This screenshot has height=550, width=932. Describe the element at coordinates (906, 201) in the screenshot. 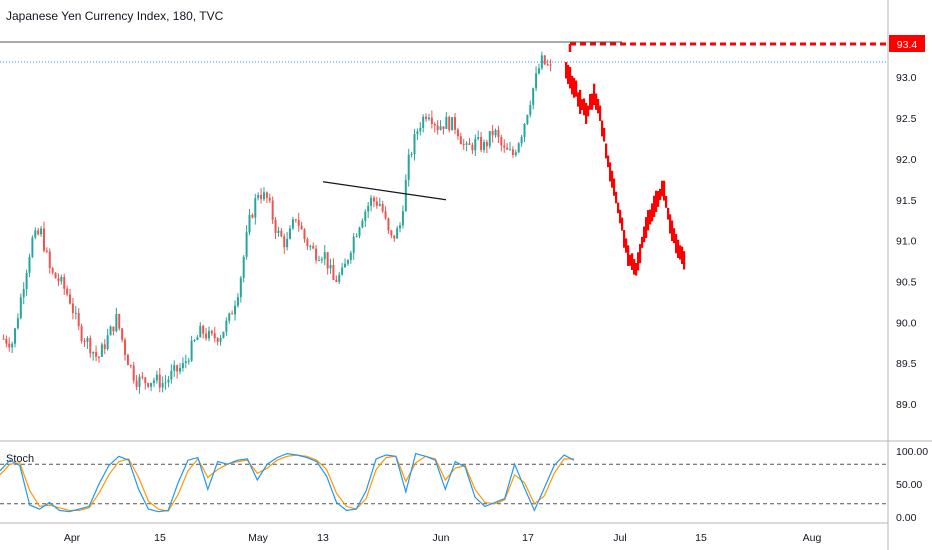

I see `price-tick-label: 91.5` at that location.